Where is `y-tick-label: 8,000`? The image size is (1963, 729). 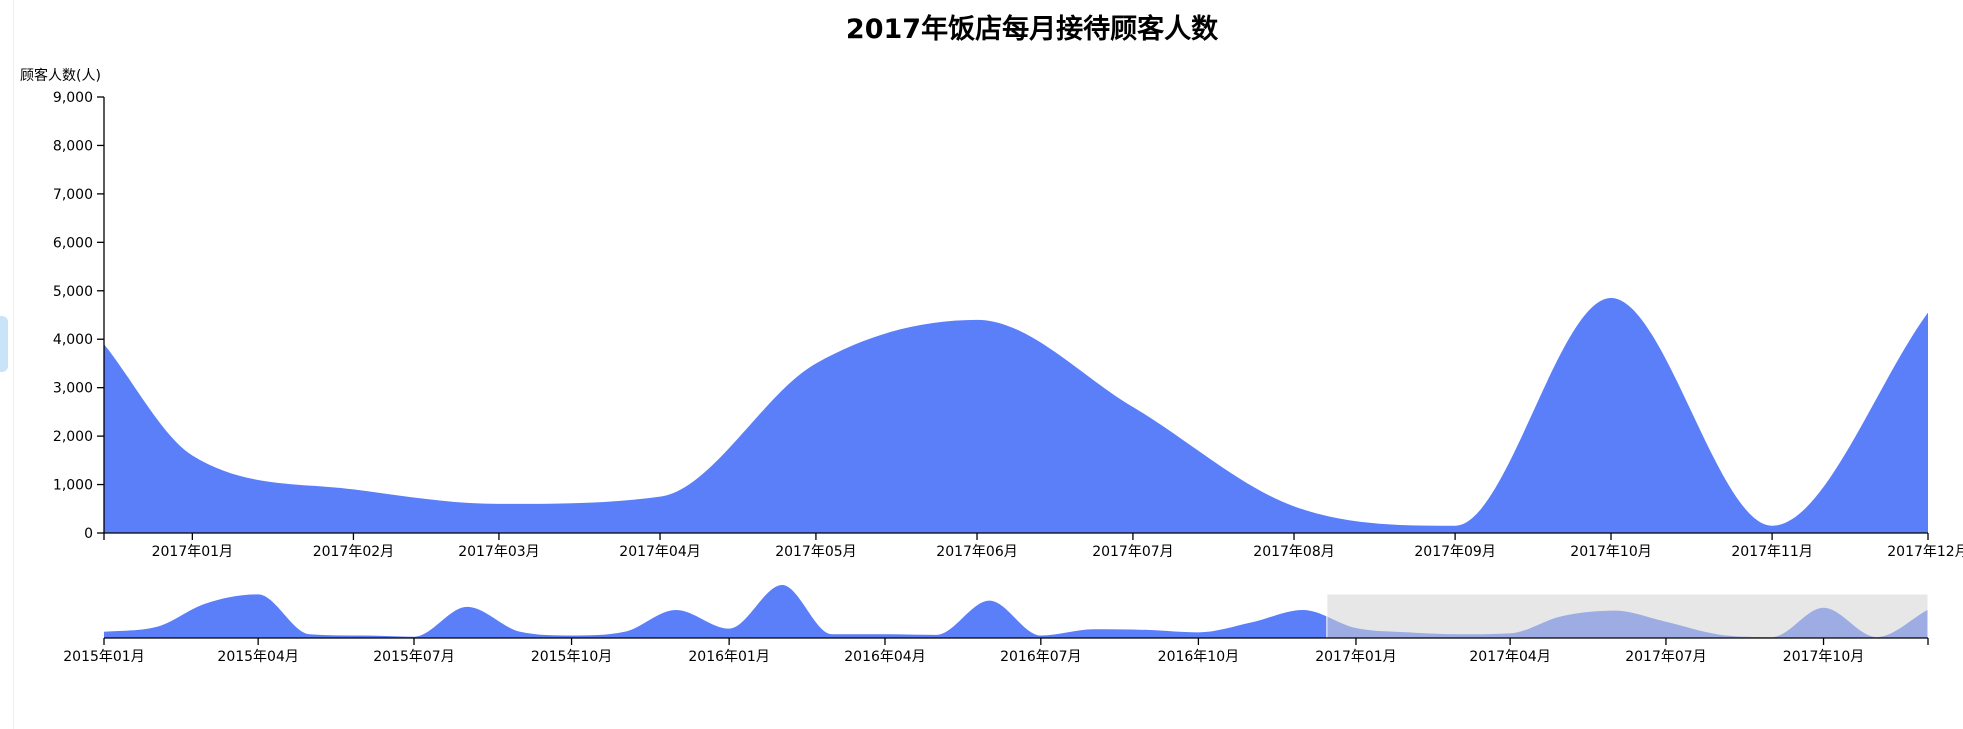 y-tick-label: 8,000 is located at coordinates (73, 146).